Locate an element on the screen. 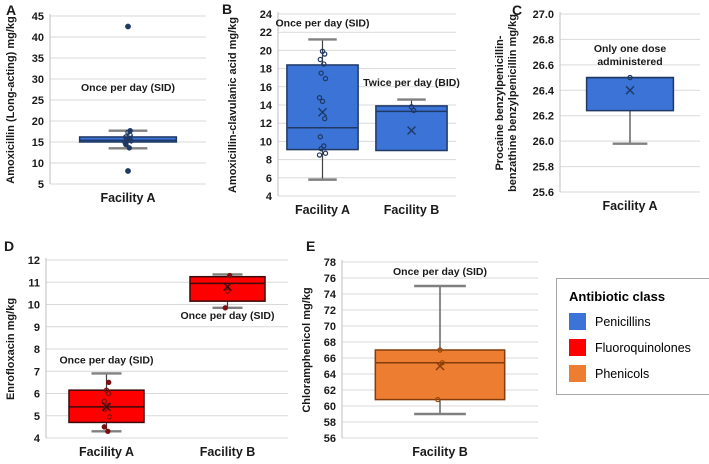 This screenshot has width=709, height=464. y-tick-label: 72 is located at coordinates (330, 311).